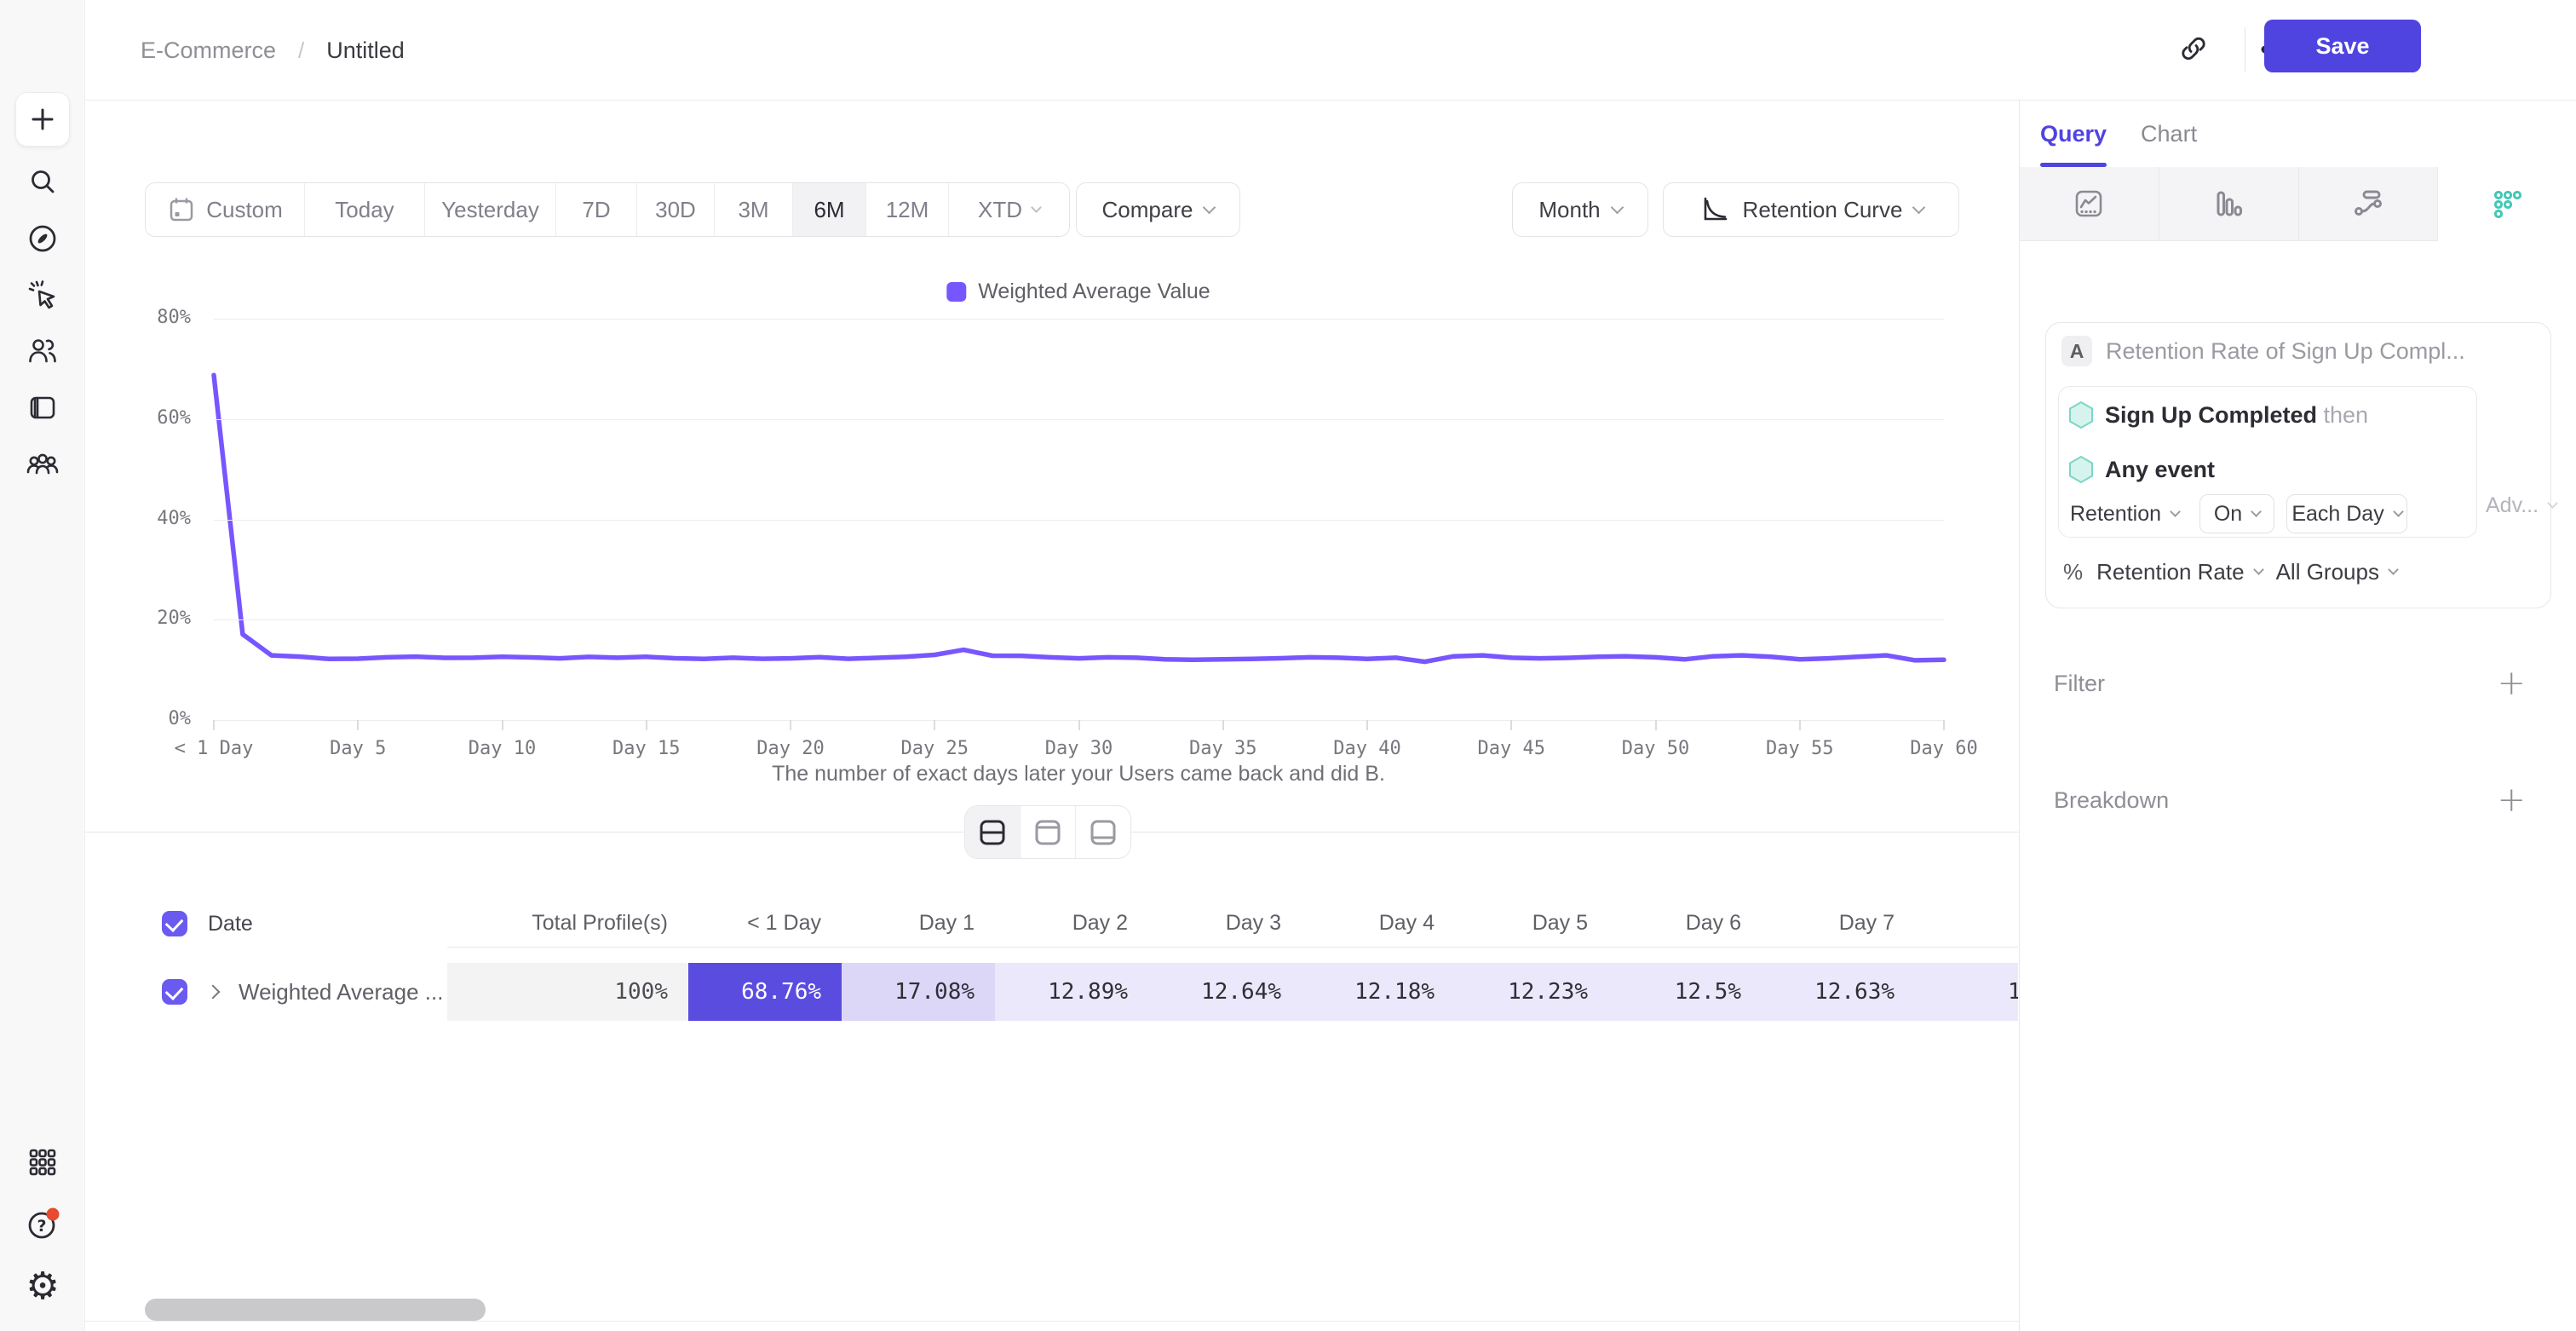 The width and height of the screenshot is (2576, 1331). Describe the element at coordinates (2512, 684) in the screenshot. I see `add-filter-button: +` at that location.